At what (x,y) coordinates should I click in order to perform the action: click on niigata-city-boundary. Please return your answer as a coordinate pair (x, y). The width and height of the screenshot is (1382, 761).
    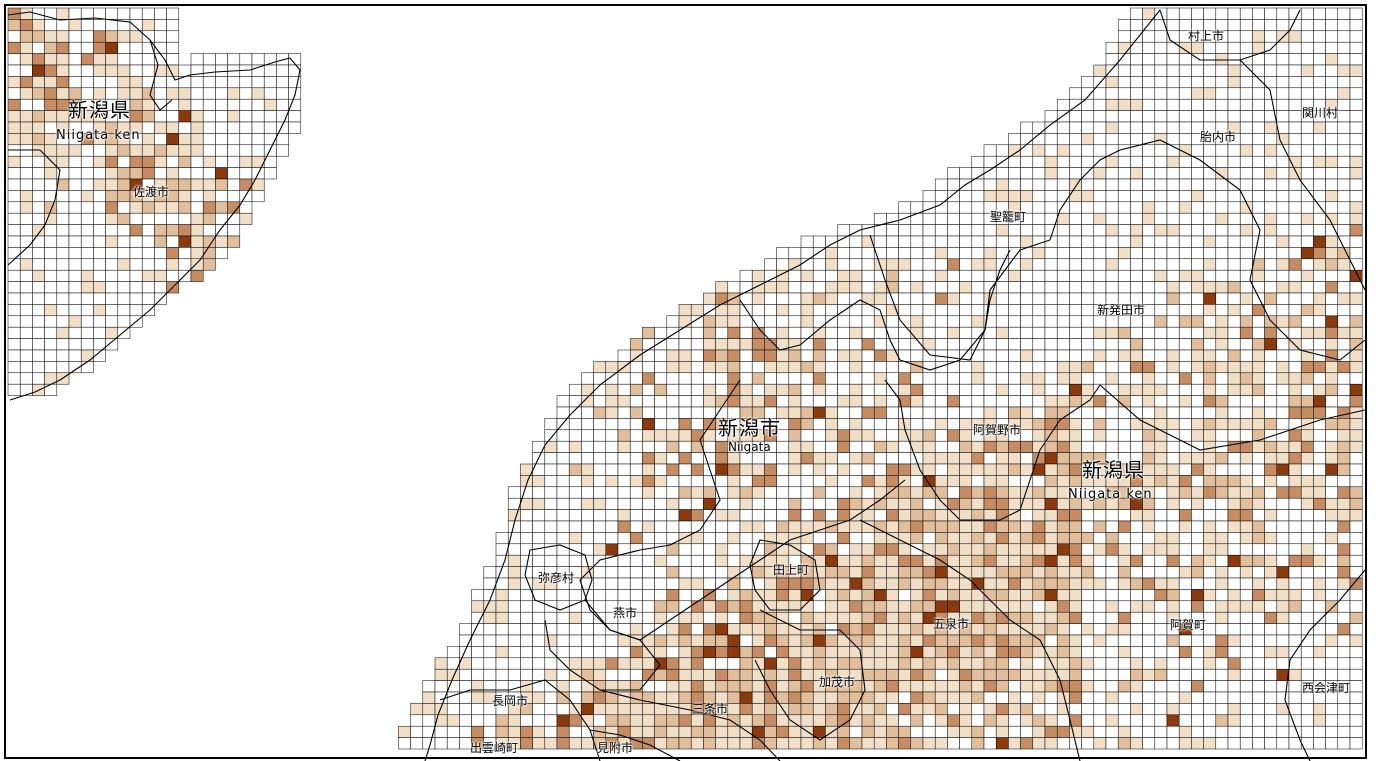
    Looking at the image, I should click on (875, 310).